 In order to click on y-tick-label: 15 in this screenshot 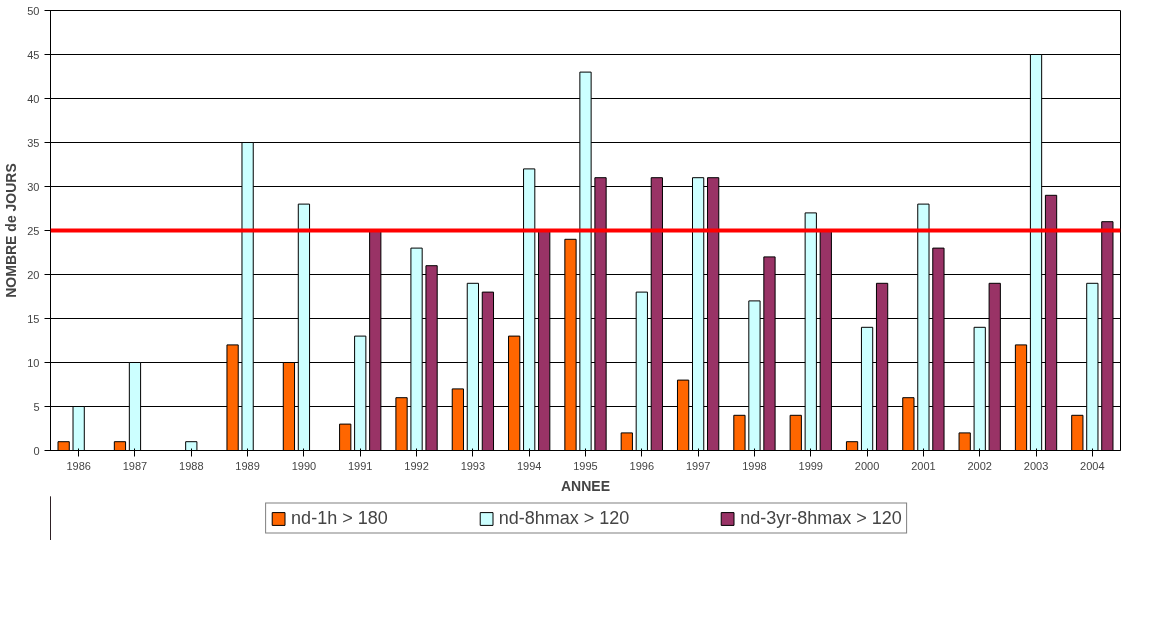, I will do `click(33, 318)`.